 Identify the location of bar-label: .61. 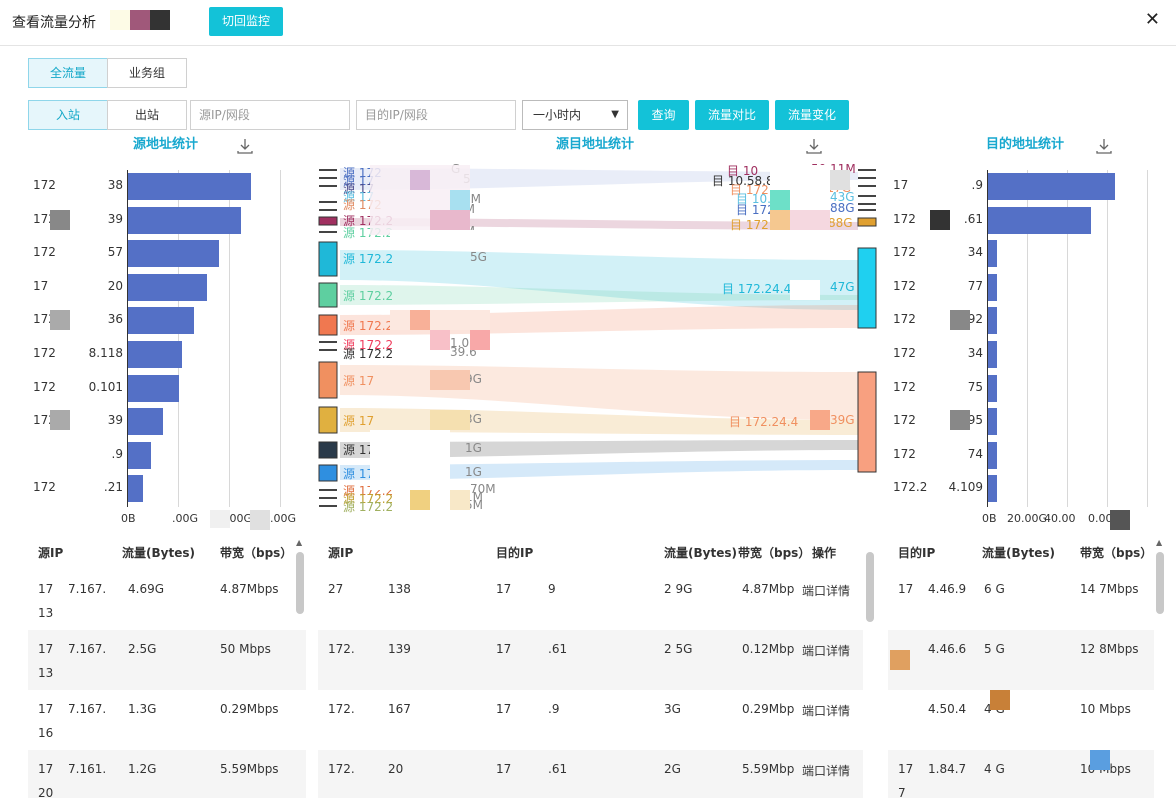
(973, 218).